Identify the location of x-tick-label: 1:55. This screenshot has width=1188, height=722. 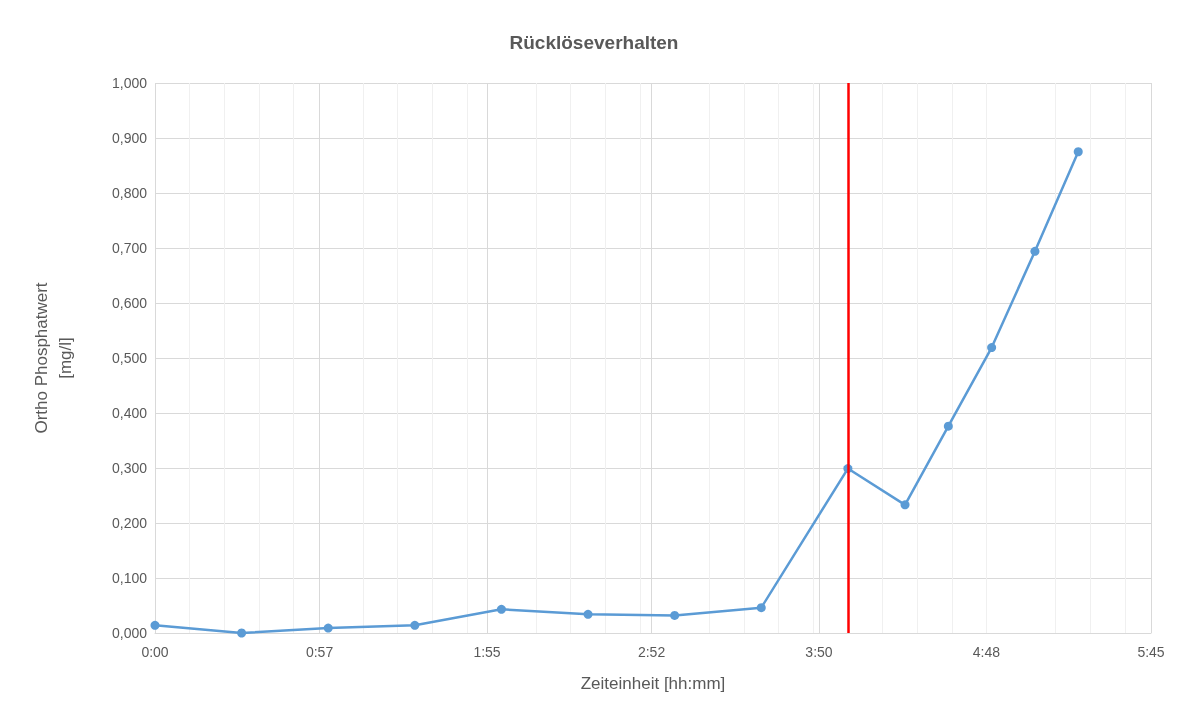
(487, 652).